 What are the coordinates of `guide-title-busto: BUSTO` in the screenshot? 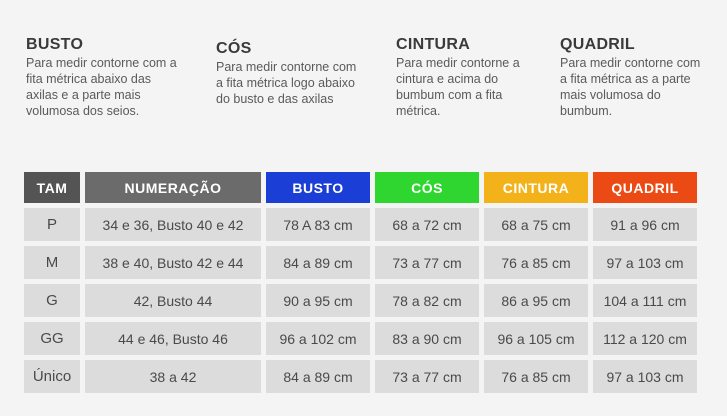 It's located at (55, 44).